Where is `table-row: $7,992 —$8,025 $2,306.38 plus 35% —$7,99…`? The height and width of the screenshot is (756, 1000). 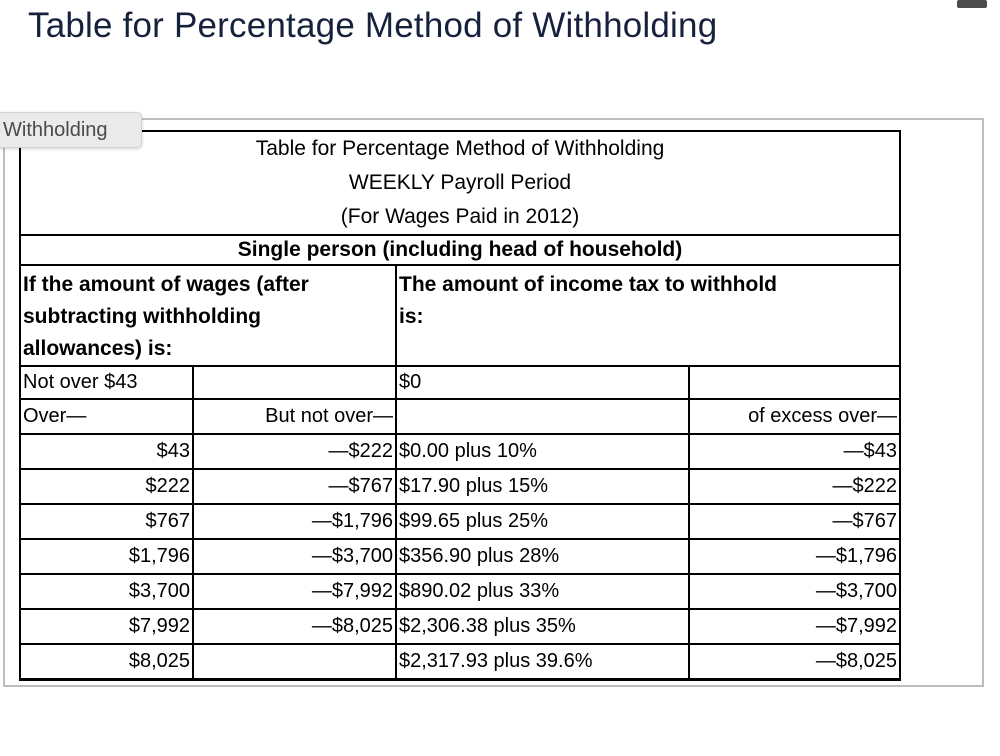
table-row: $7,992 —$8,025 $2,306.38 plus 35% —$7,99… is located at coordinates (460, 626).